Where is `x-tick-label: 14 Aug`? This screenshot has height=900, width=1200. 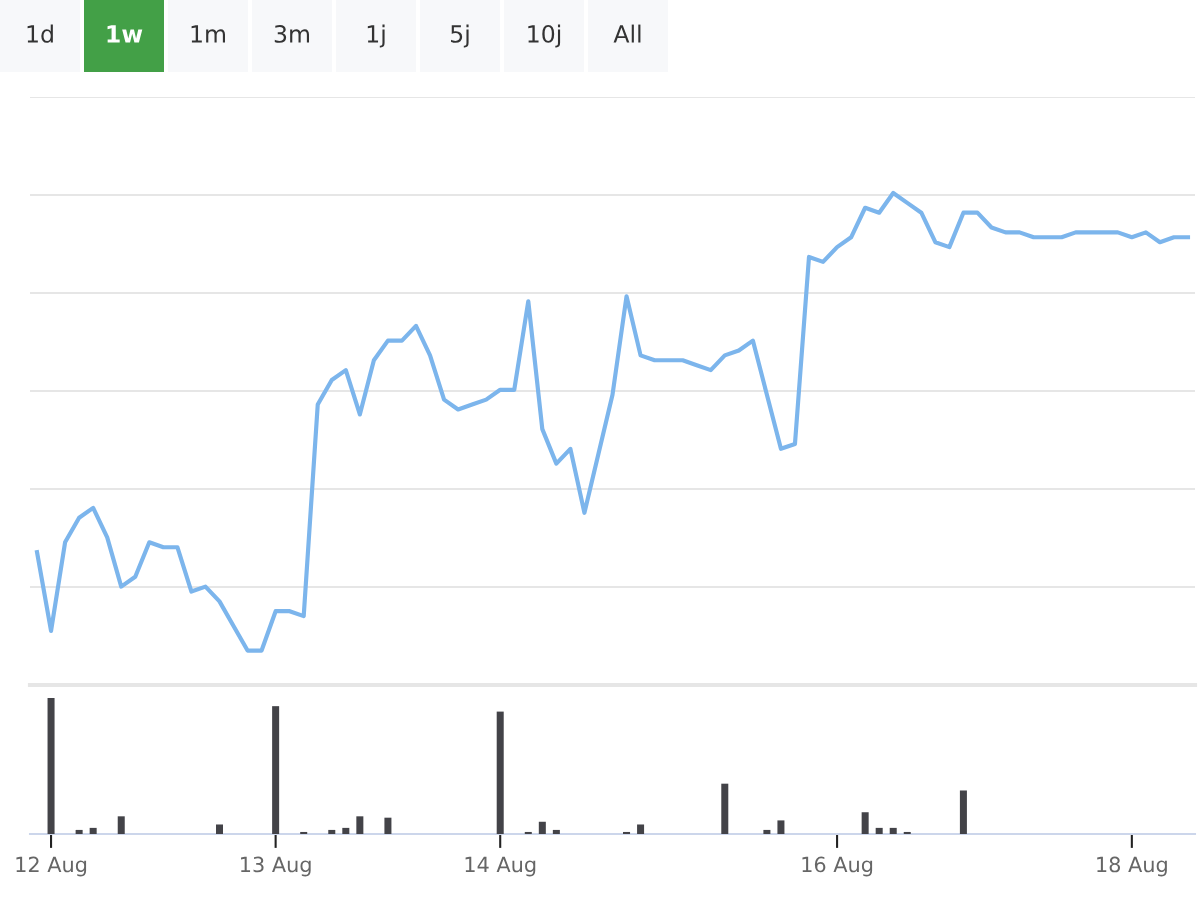
x-tick-label: 14 Aug is located at coordinates (500, 866).